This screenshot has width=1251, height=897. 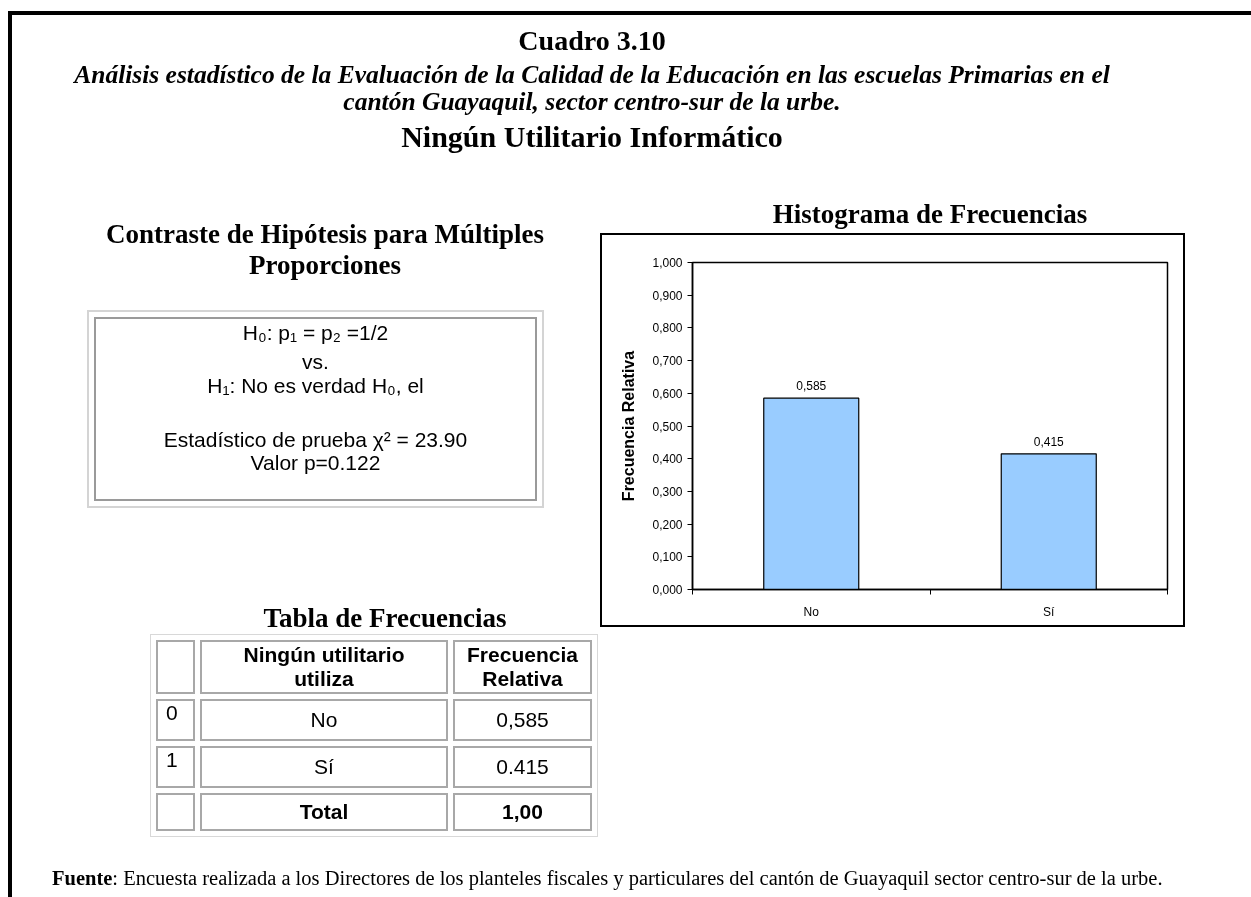 What do you see at coordinates (591, 88) in the screenshot?
I see `text: Análisis estadístico de la Evaluación de la Calidad de la Educación en las escuelas Primarias en el cantón Guayaquil, sector centro-sur de la urbe.` at bounding box center [591, 88].